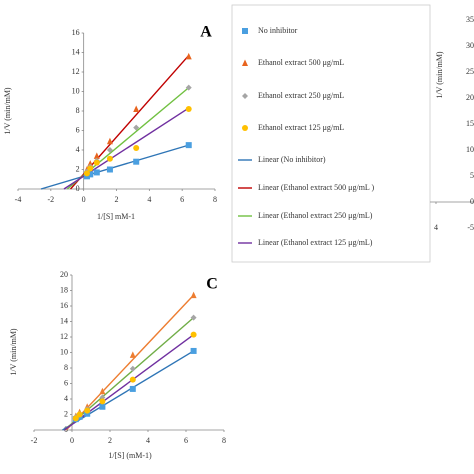 The width and height of the screenshot is (474, 474). Describe the element at coordinates (116, 216) in the screenshot. I see `x-axis-label: 1/[S] mM-1` at that location.